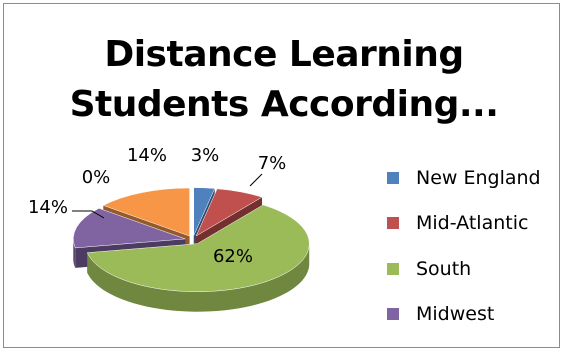  What do you see at coordinates (444, 269) in the screenshot?
I see `legend-label: South` at bounding box center [444, 269].